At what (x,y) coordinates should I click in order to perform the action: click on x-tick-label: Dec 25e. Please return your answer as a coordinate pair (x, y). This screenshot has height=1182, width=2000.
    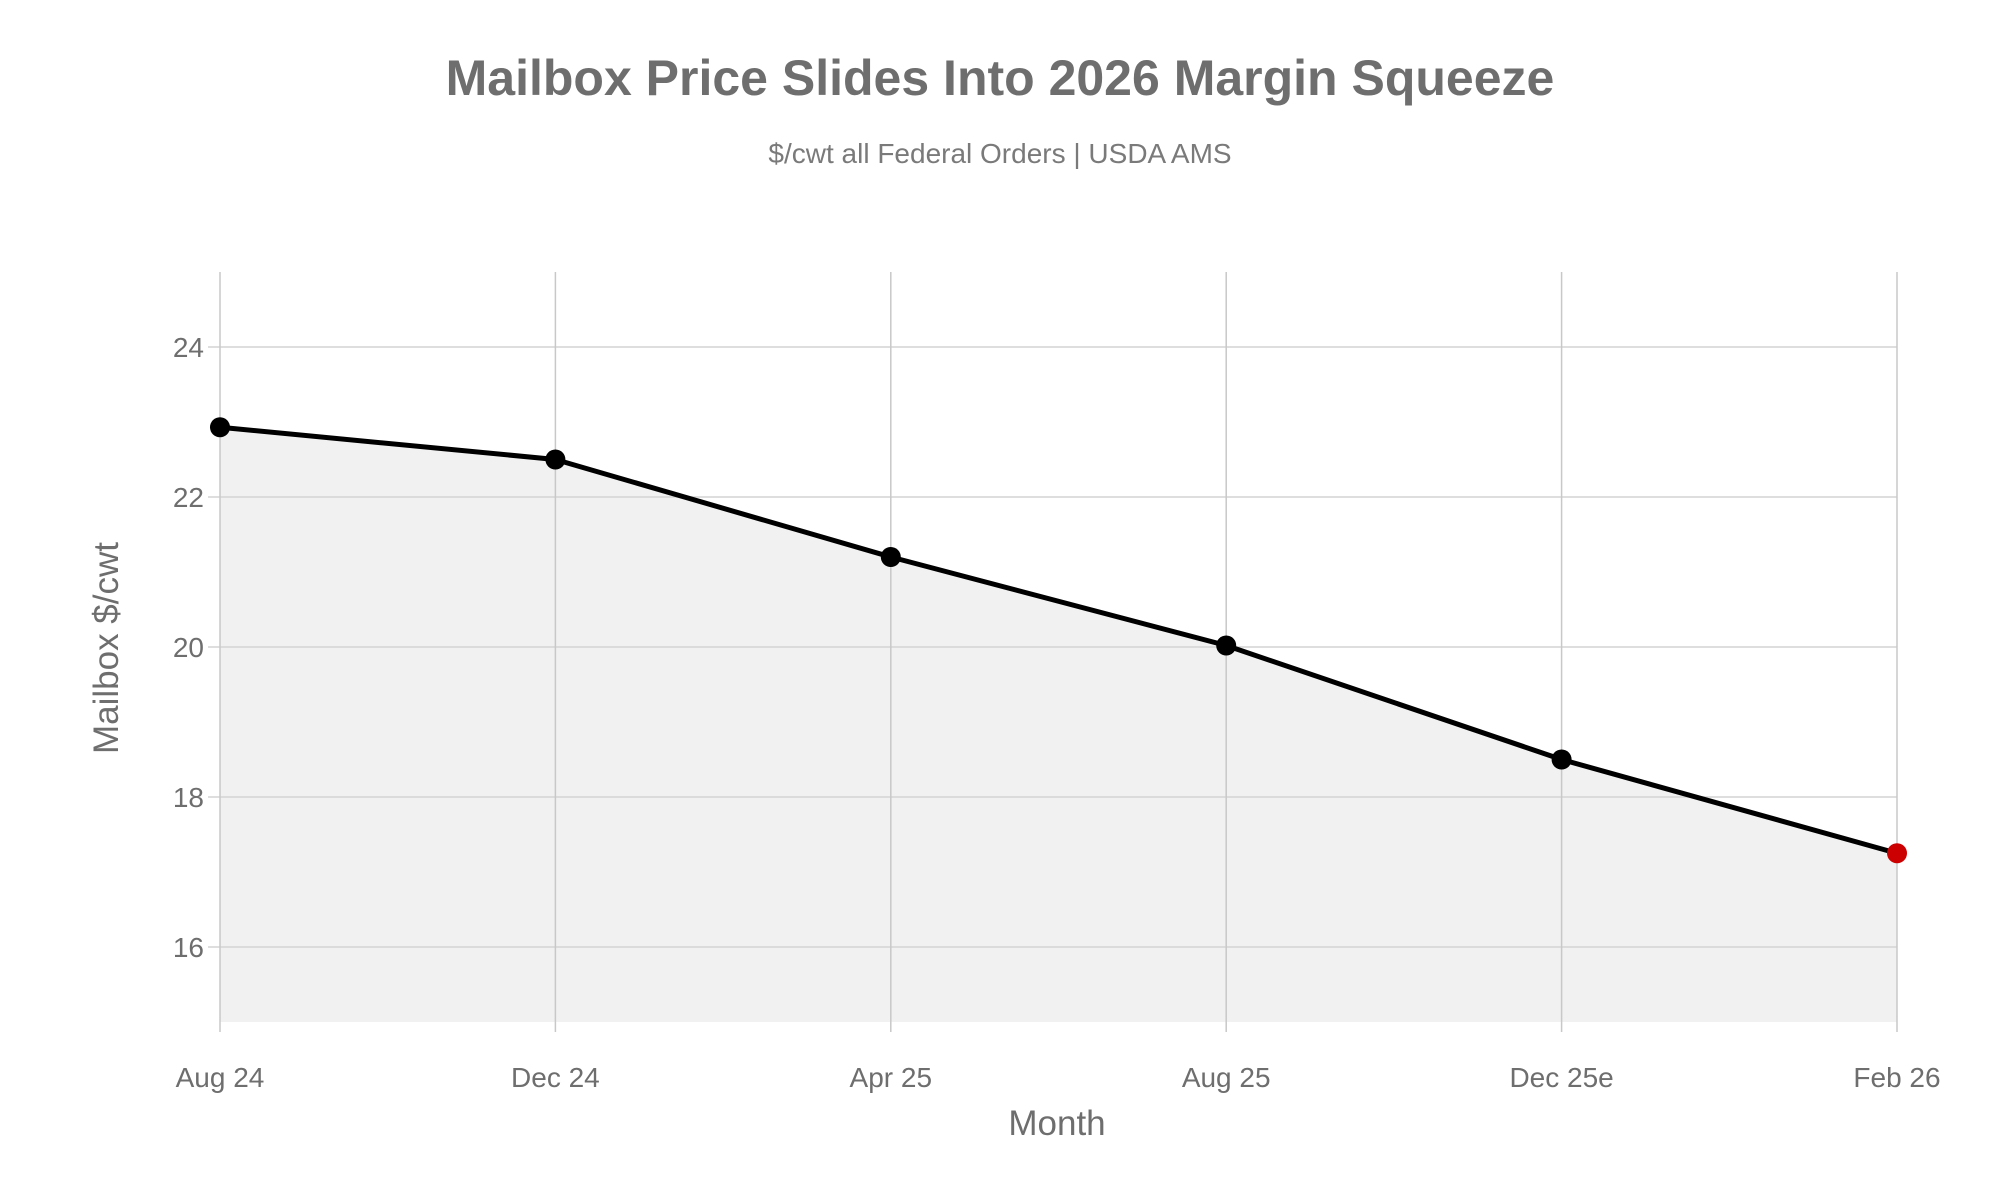
    Looking at the image, I should click on (1561, 1077).